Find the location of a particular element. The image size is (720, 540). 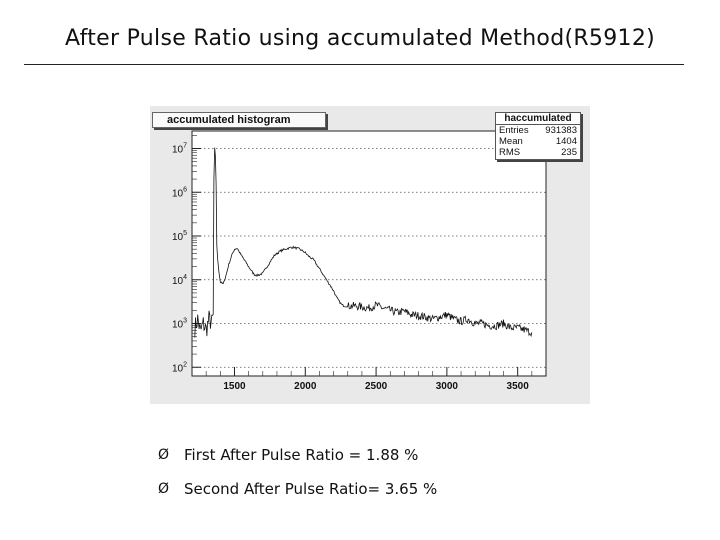

x-tick-label: 3000 is located at coordinates (447, 386).